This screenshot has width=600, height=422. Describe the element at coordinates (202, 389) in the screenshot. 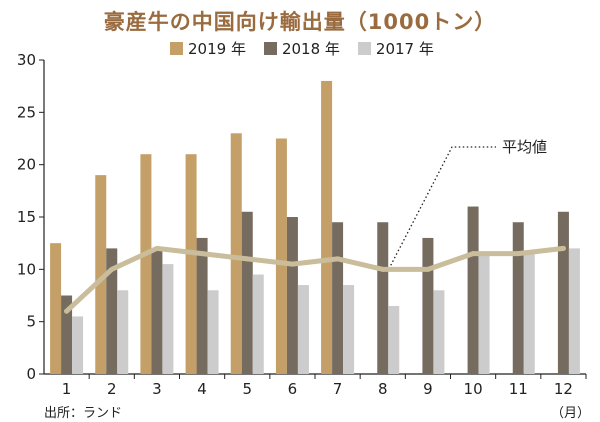

I see `x-tick-label: 4` at that location.